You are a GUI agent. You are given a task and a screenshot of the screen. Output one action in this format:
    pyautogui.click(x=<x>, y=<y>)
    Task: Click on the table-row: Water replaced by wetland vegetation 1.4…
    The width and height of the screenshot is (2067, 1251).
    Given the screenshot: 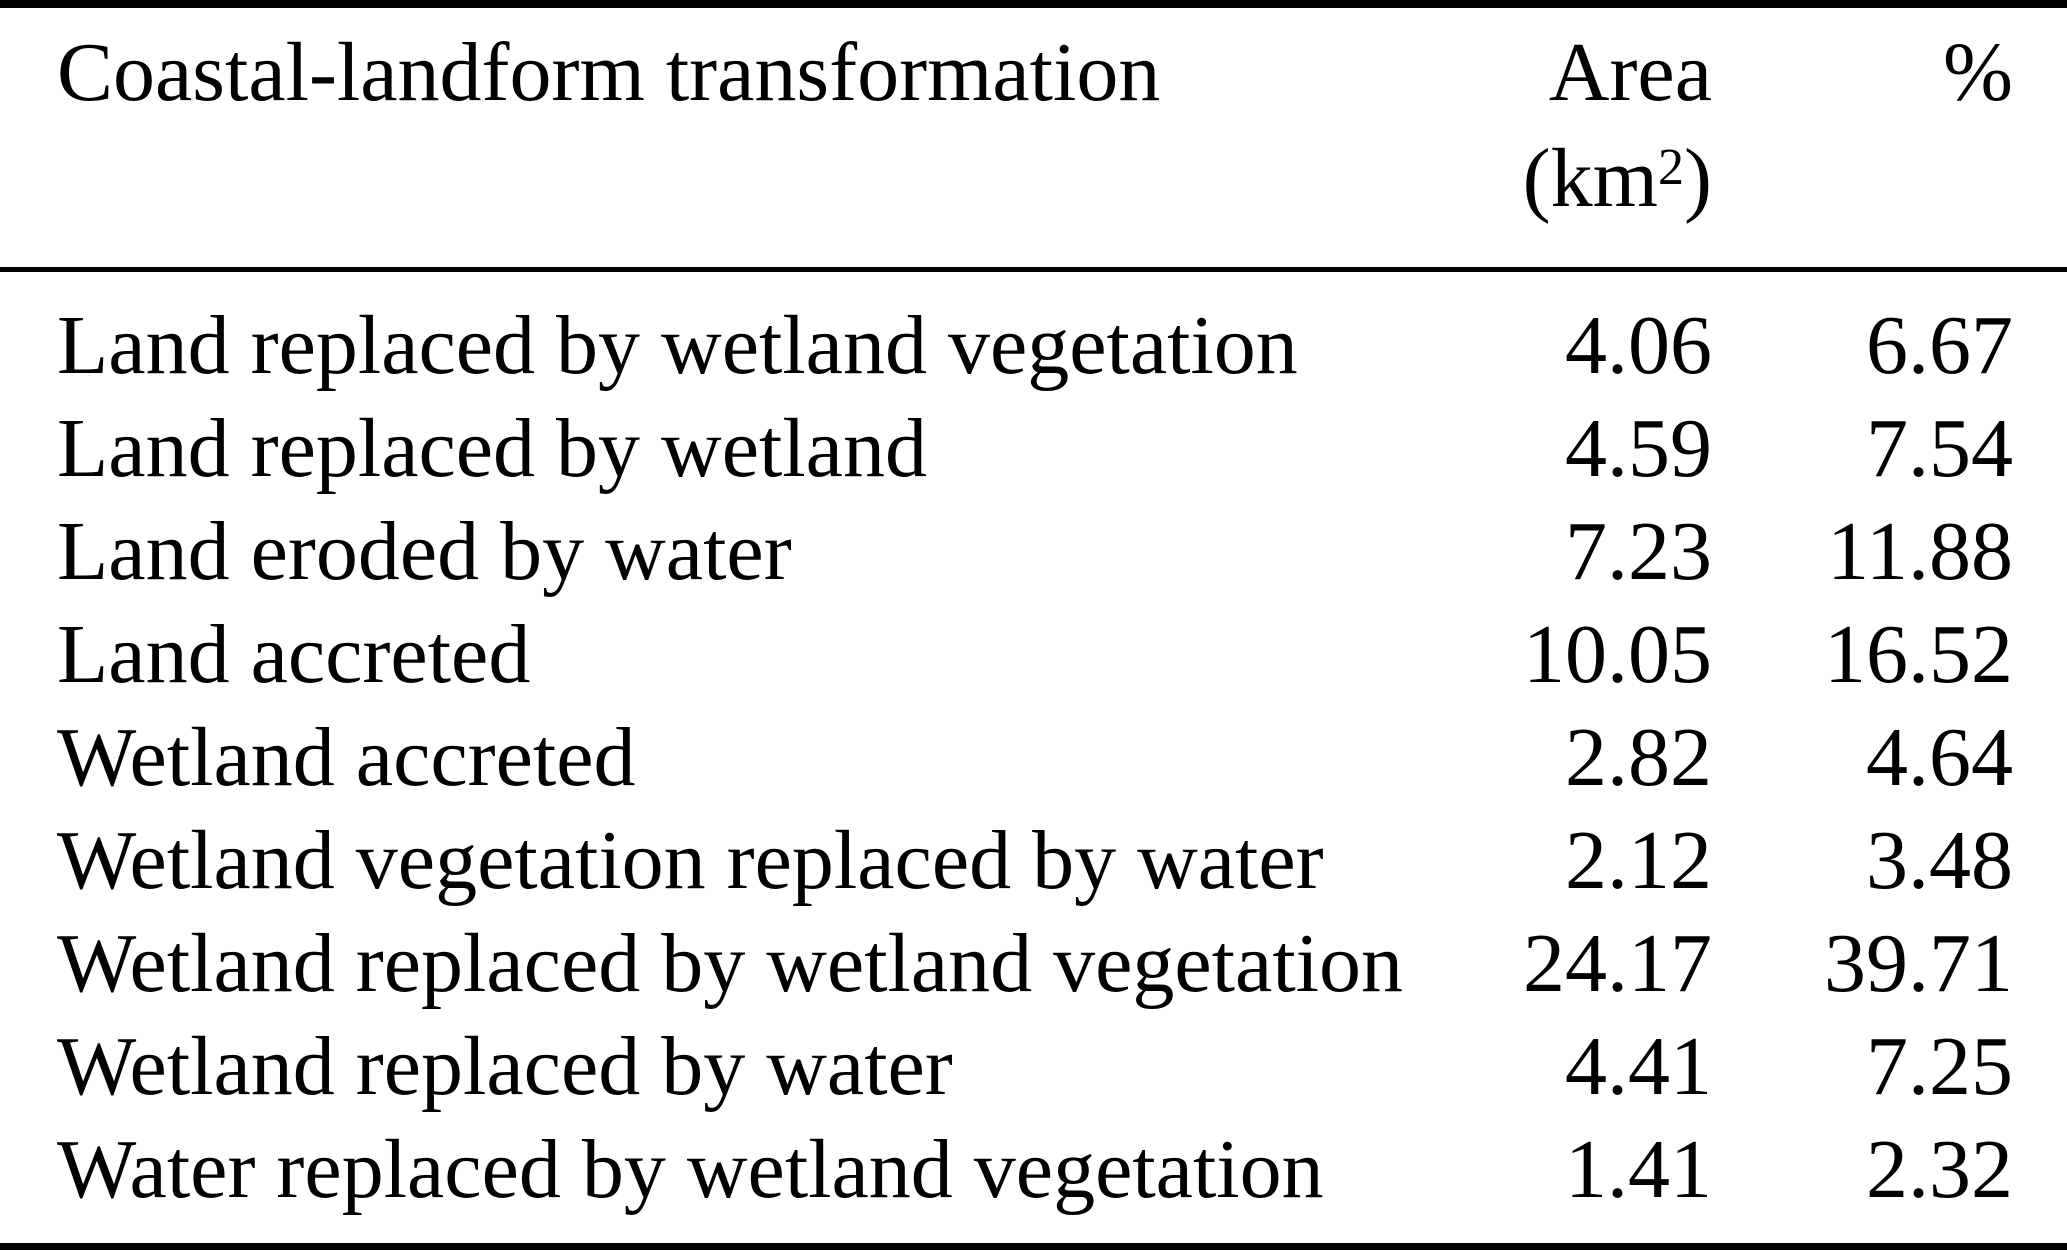 What is the action you would take?
    pyautogui.click(x=1033, y=1169)
    